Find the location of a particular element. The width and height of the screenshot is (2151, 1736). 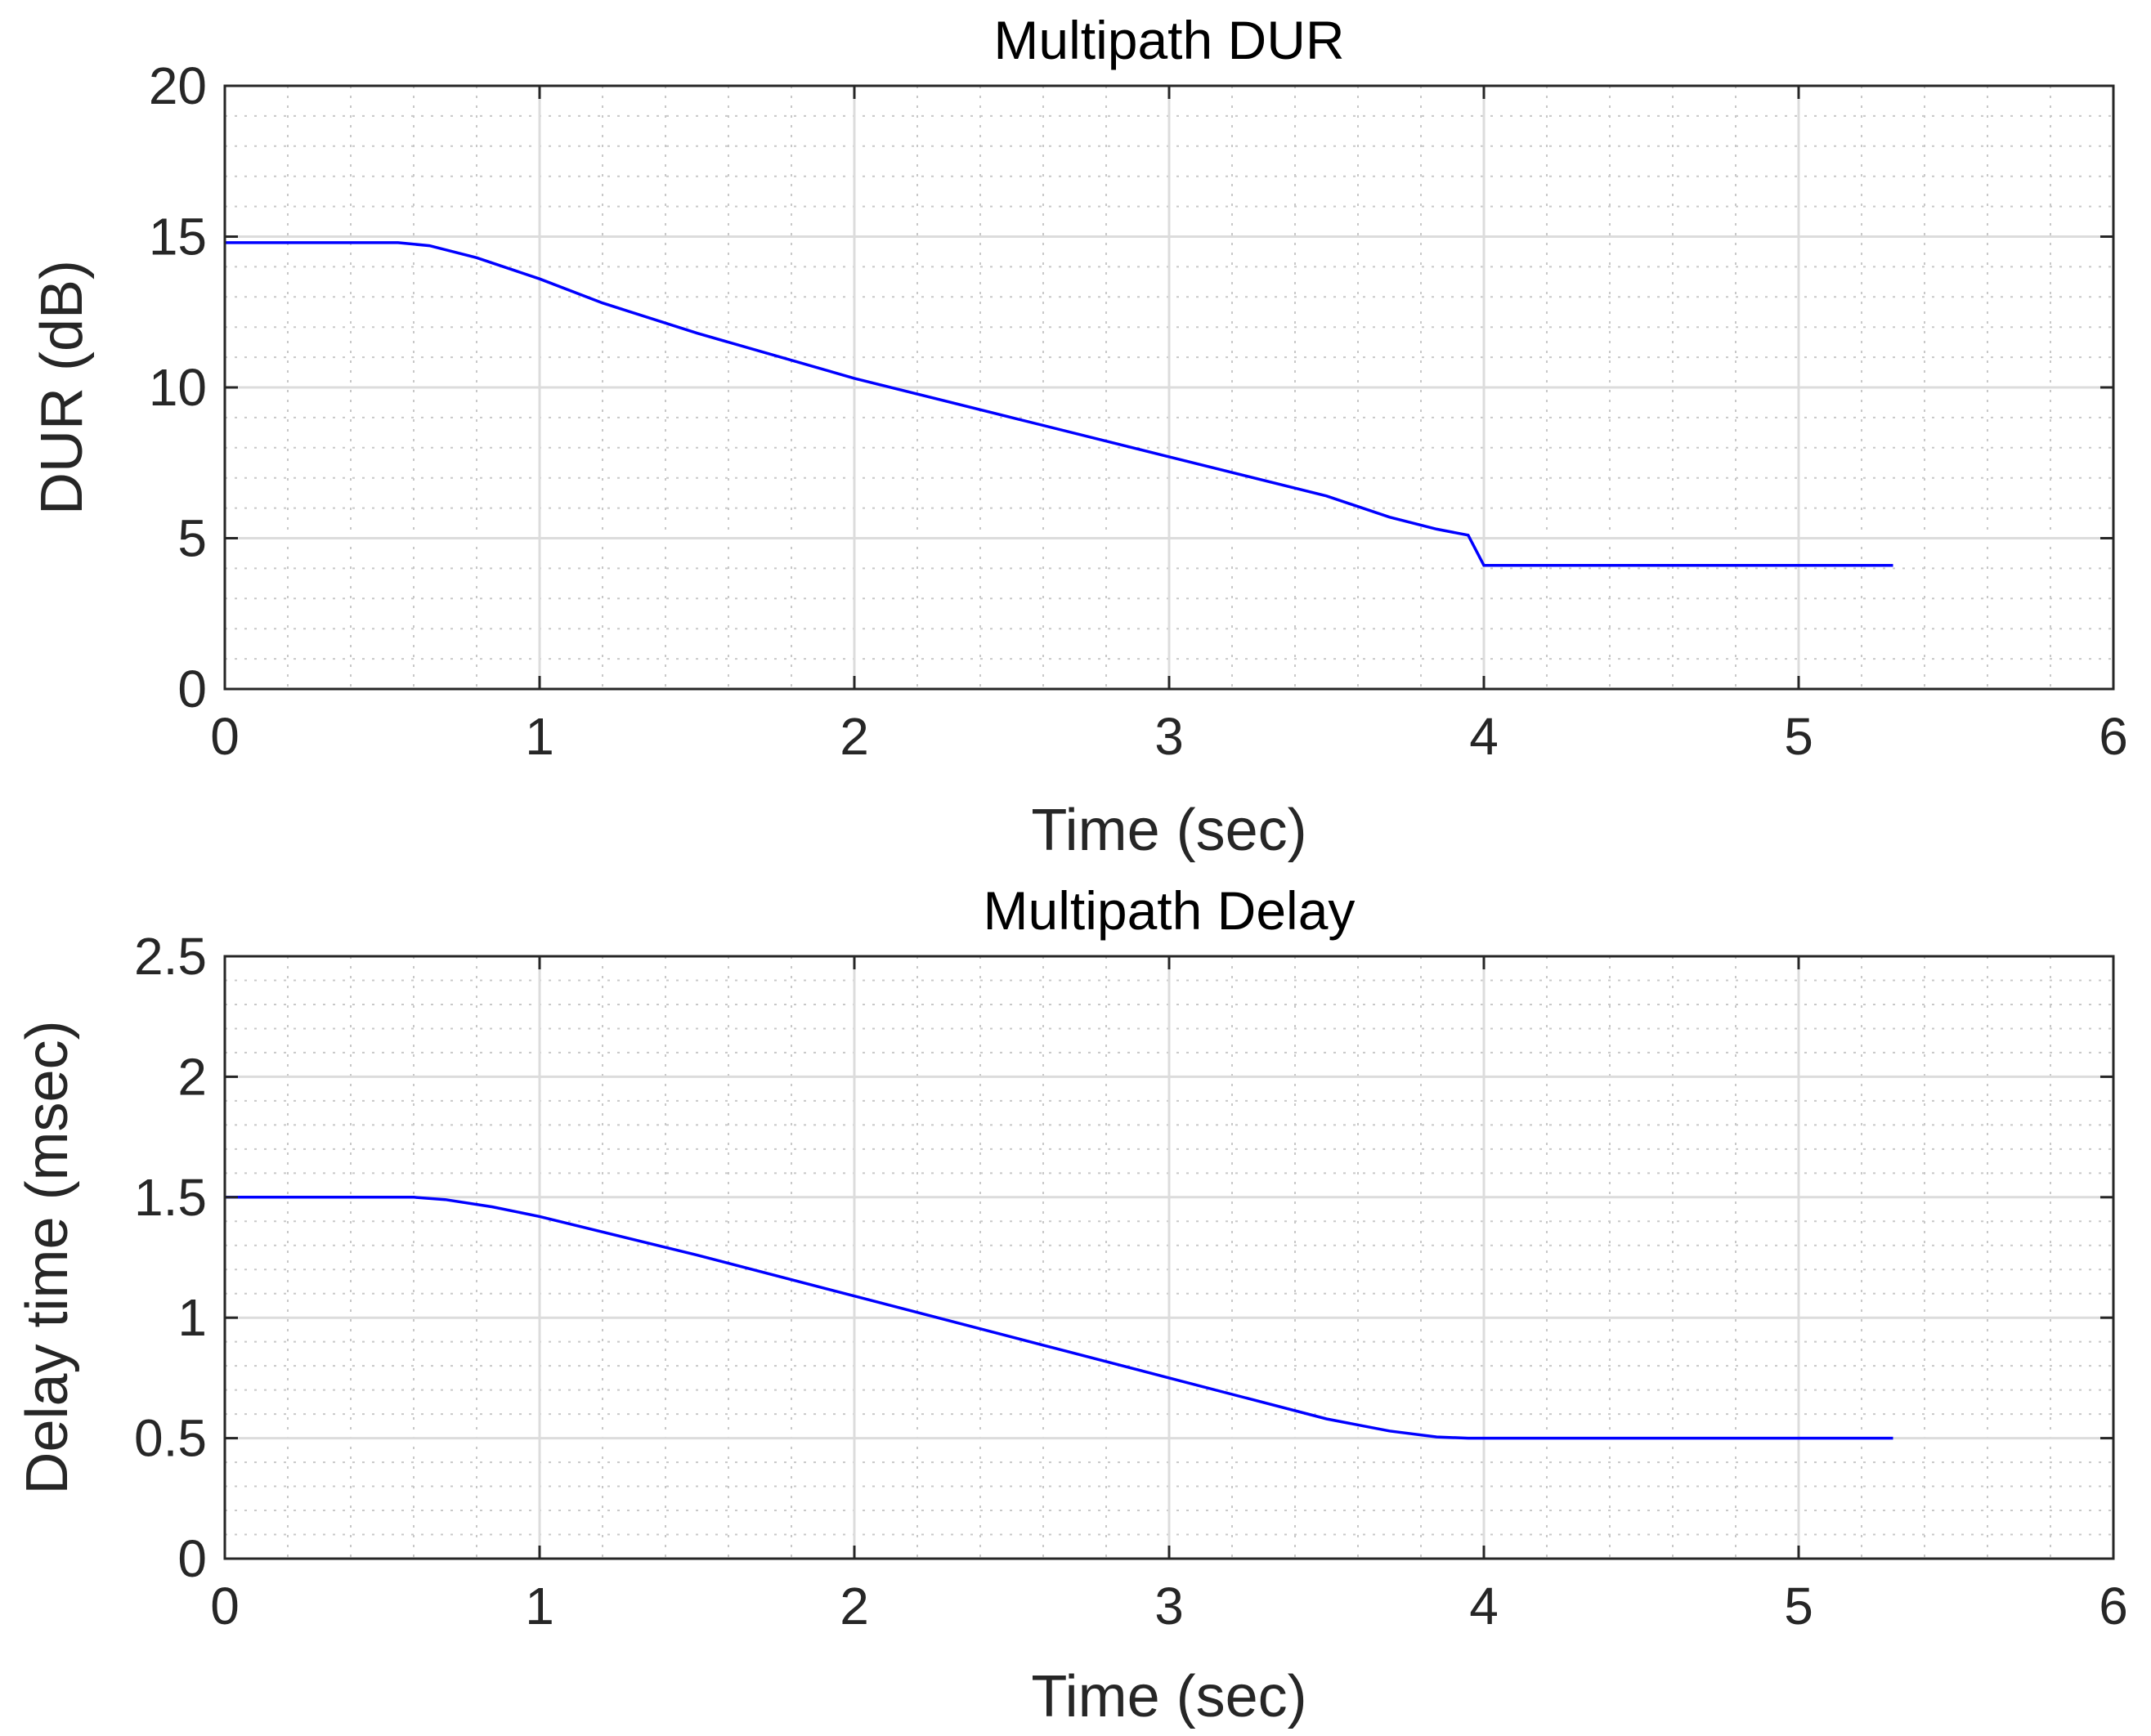

y-tick-label: 10 is located at coordinates (178, 387).